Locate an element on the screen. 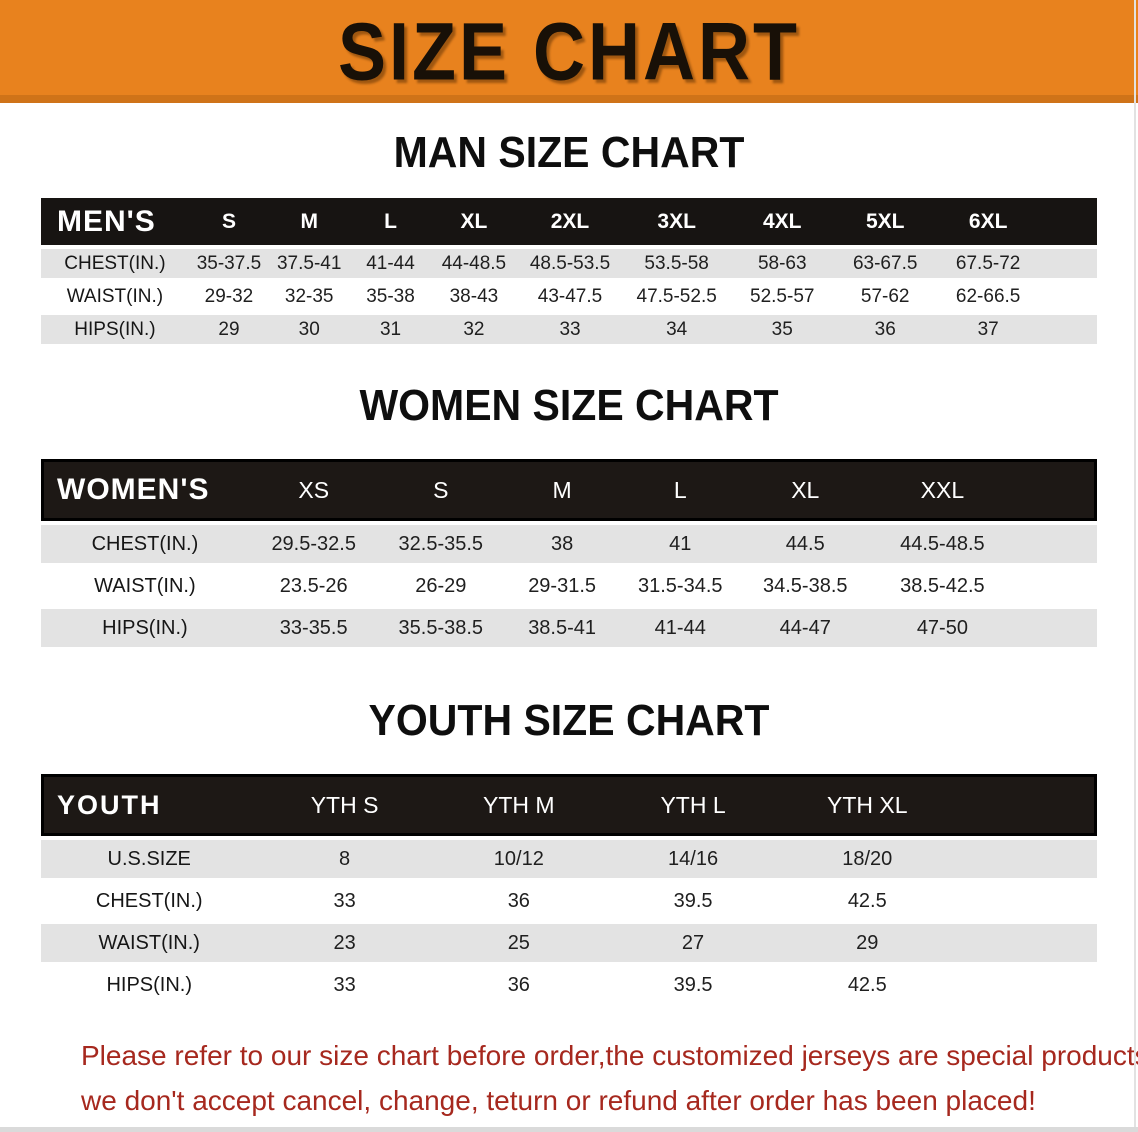 This screenshot has width=1138, height=1132. measurement-value: 35-37.5 is located at coordinates (229, 263).